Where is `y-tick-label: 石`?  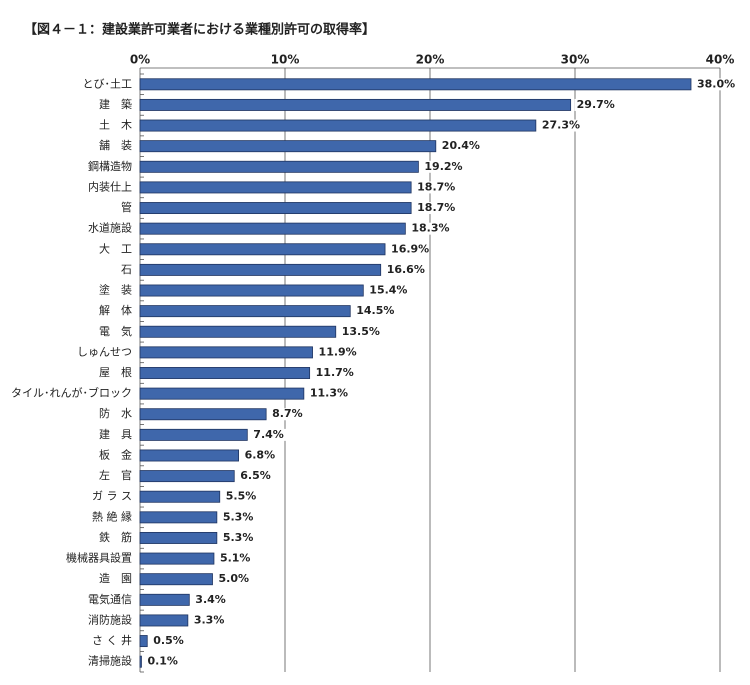
y-tick-label: 石 is located at coordinates (126, 269).